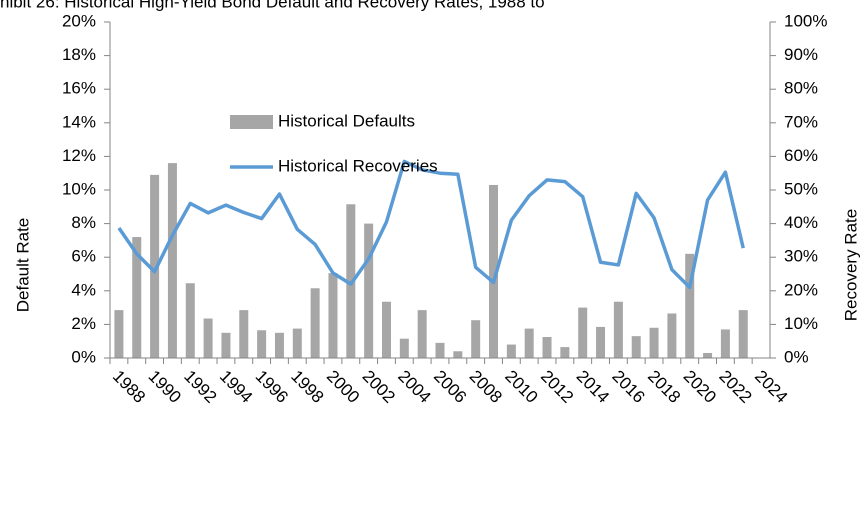  Describe the element at coordinates (129, 387) in the screenshot. I see `x-tick-label: 1988` at that location.